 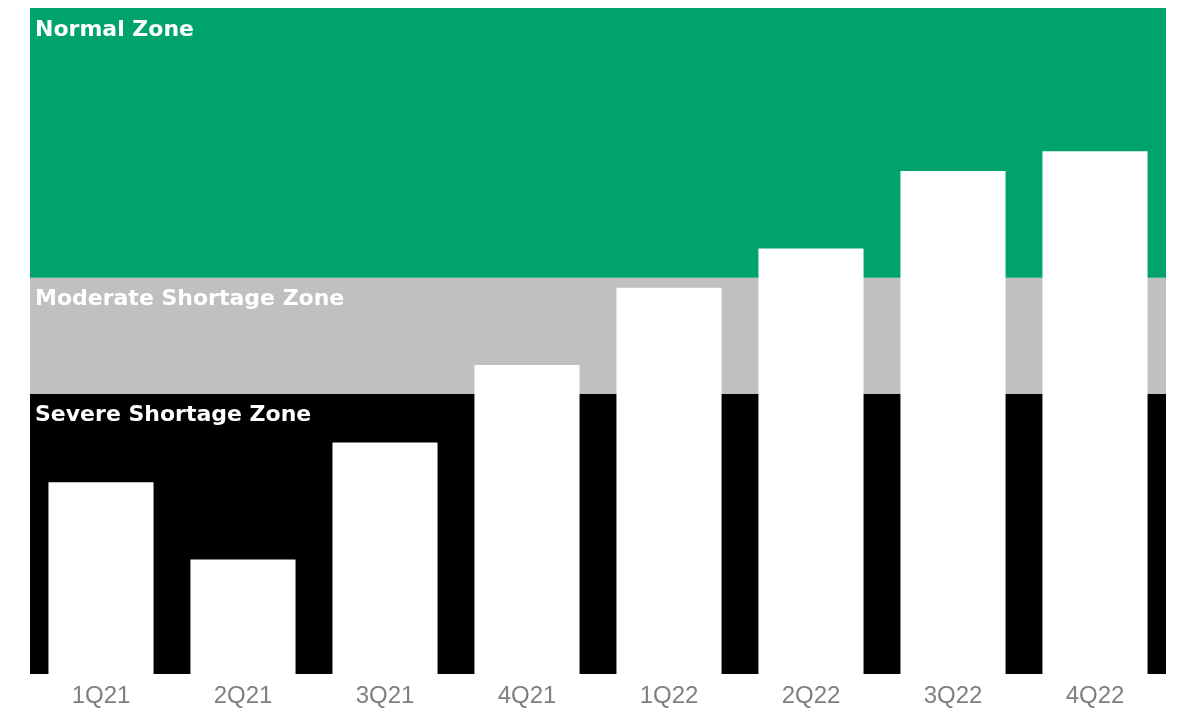 What do you see at coordinates (190, 298) in the screenshot?
I see `band-label: Moderate Shortage Zone` at bounding box center [190, 298].